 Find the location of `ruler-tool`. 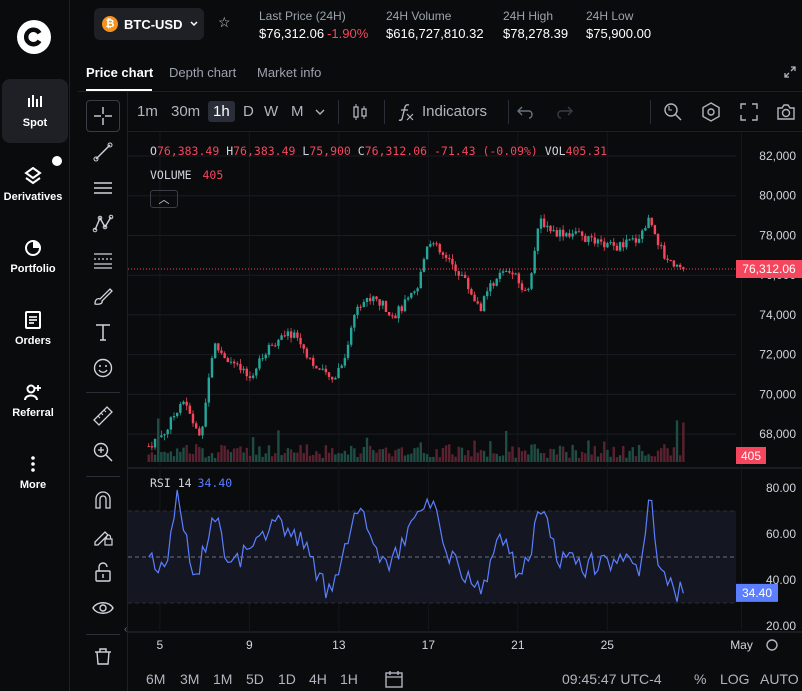

ruler-tool is located at coordinates (103, 416).